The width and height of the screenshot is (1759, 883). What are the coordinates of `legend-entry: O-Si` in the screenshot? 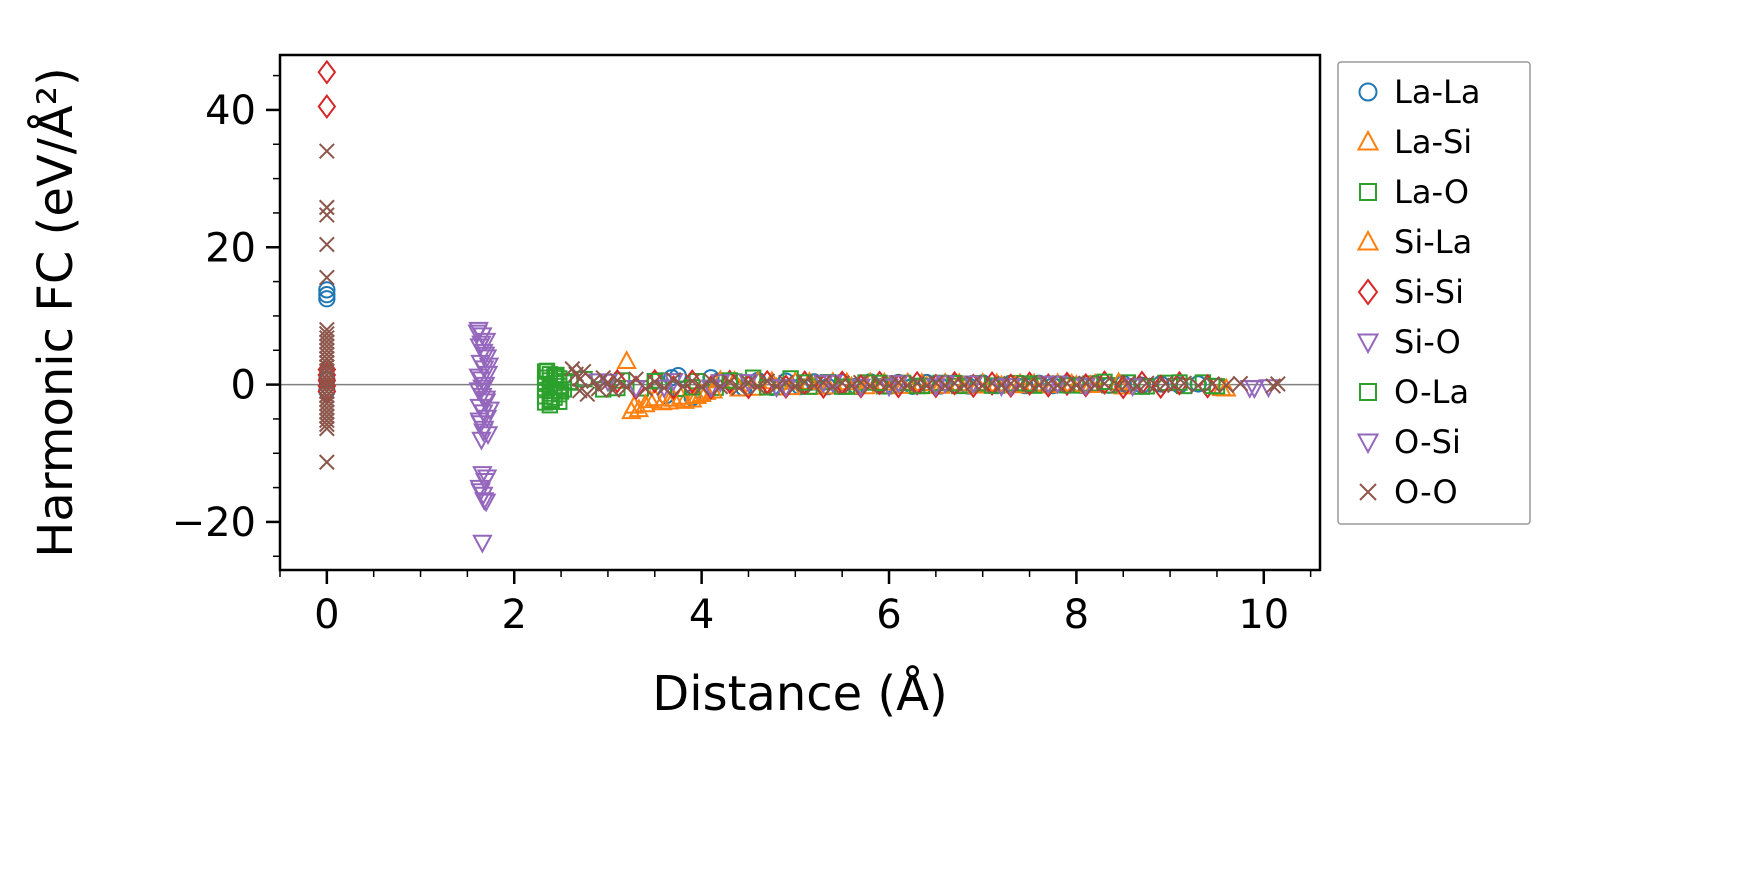 It's located at (1408, 442).